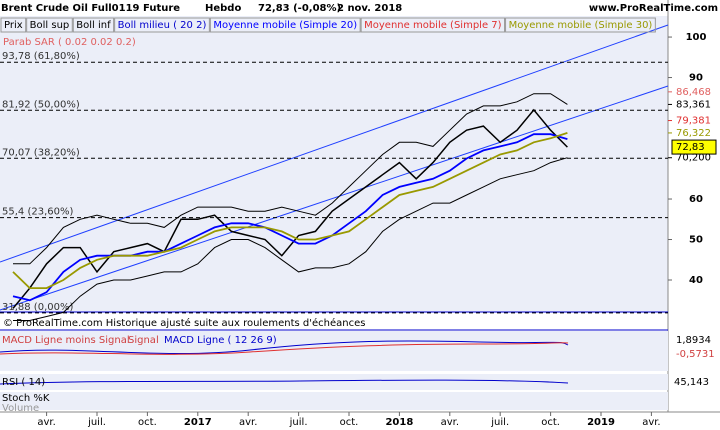 This screenshot has width=720, height=430. I want to click on legend-item: Boll inf, so click(93, 25).